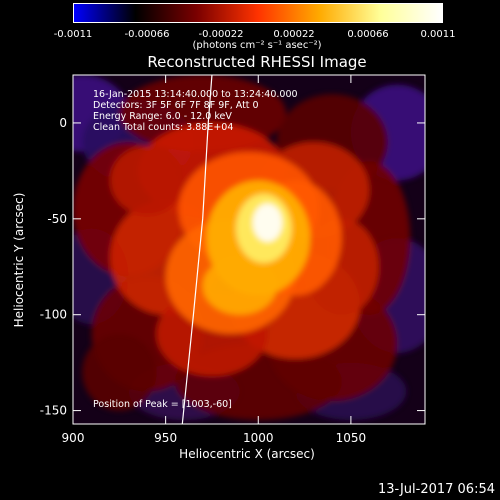  What do you see at coordinates (258, 13) in the screenshot?
I see `colorbar` at bounding box center [258, 13].